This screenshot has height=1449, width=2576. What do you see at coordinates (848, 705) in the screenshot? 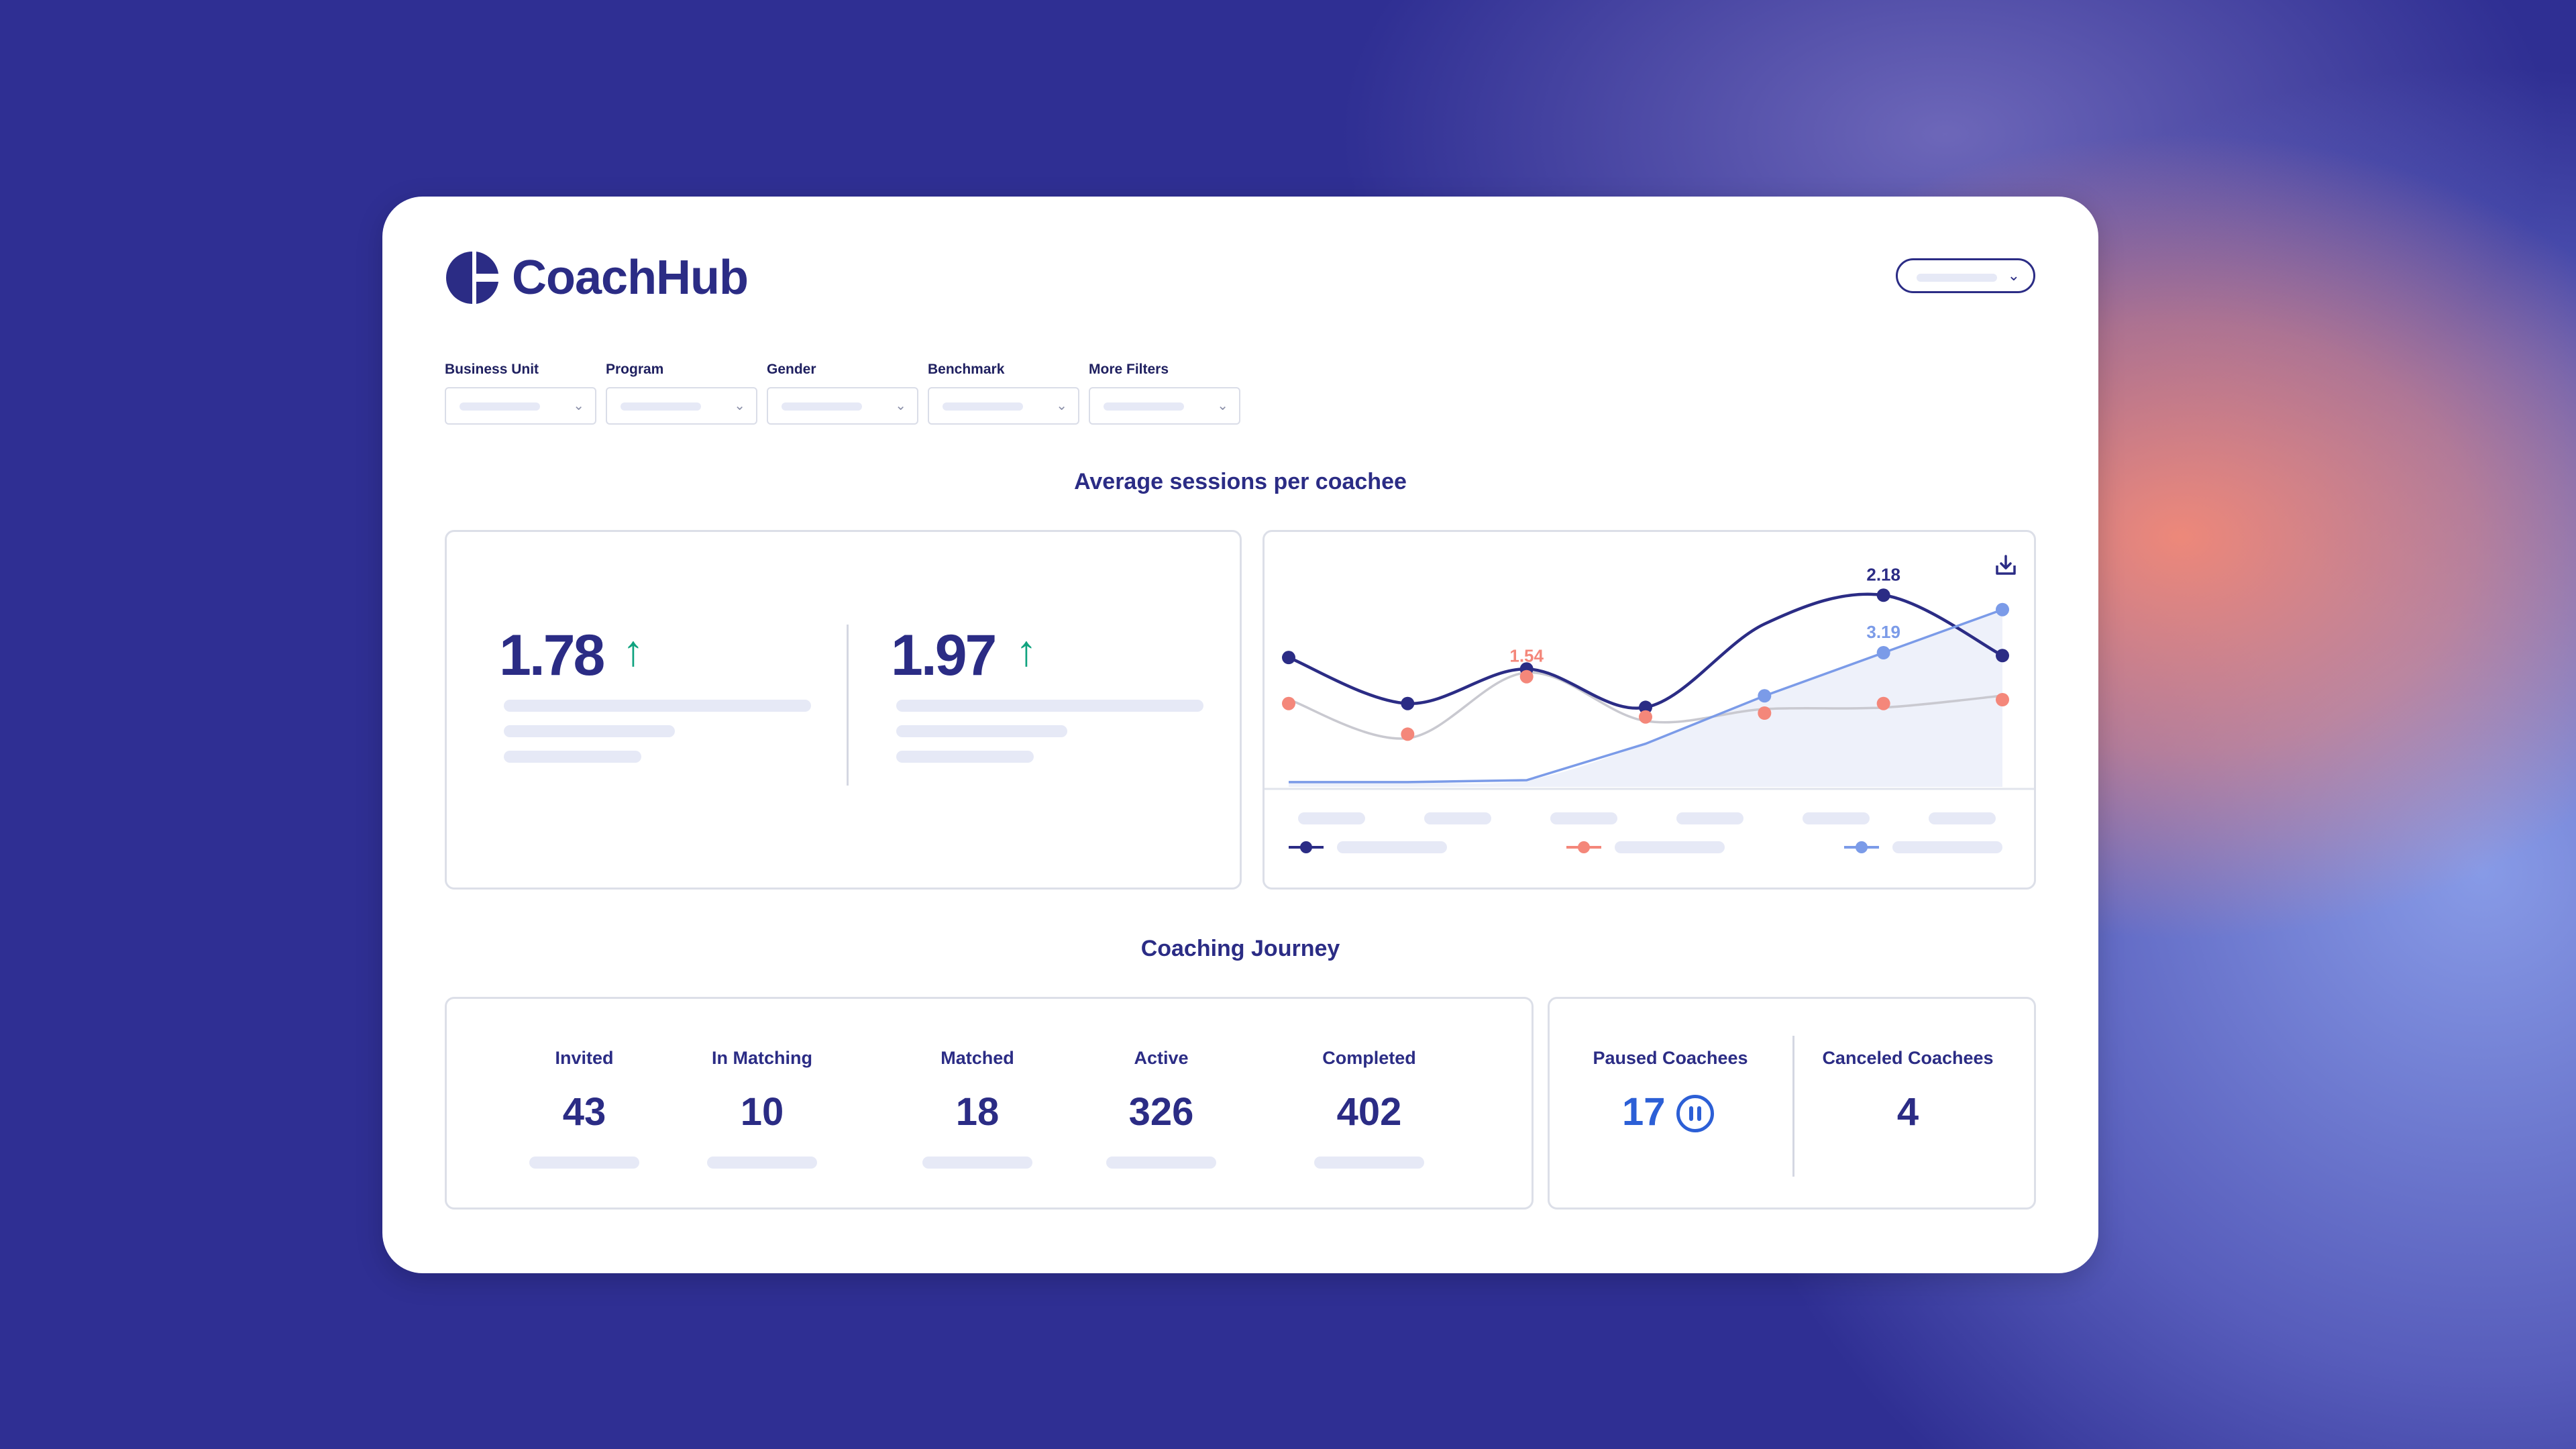
I see `kpi-divider` at bounding box center [848, 705].